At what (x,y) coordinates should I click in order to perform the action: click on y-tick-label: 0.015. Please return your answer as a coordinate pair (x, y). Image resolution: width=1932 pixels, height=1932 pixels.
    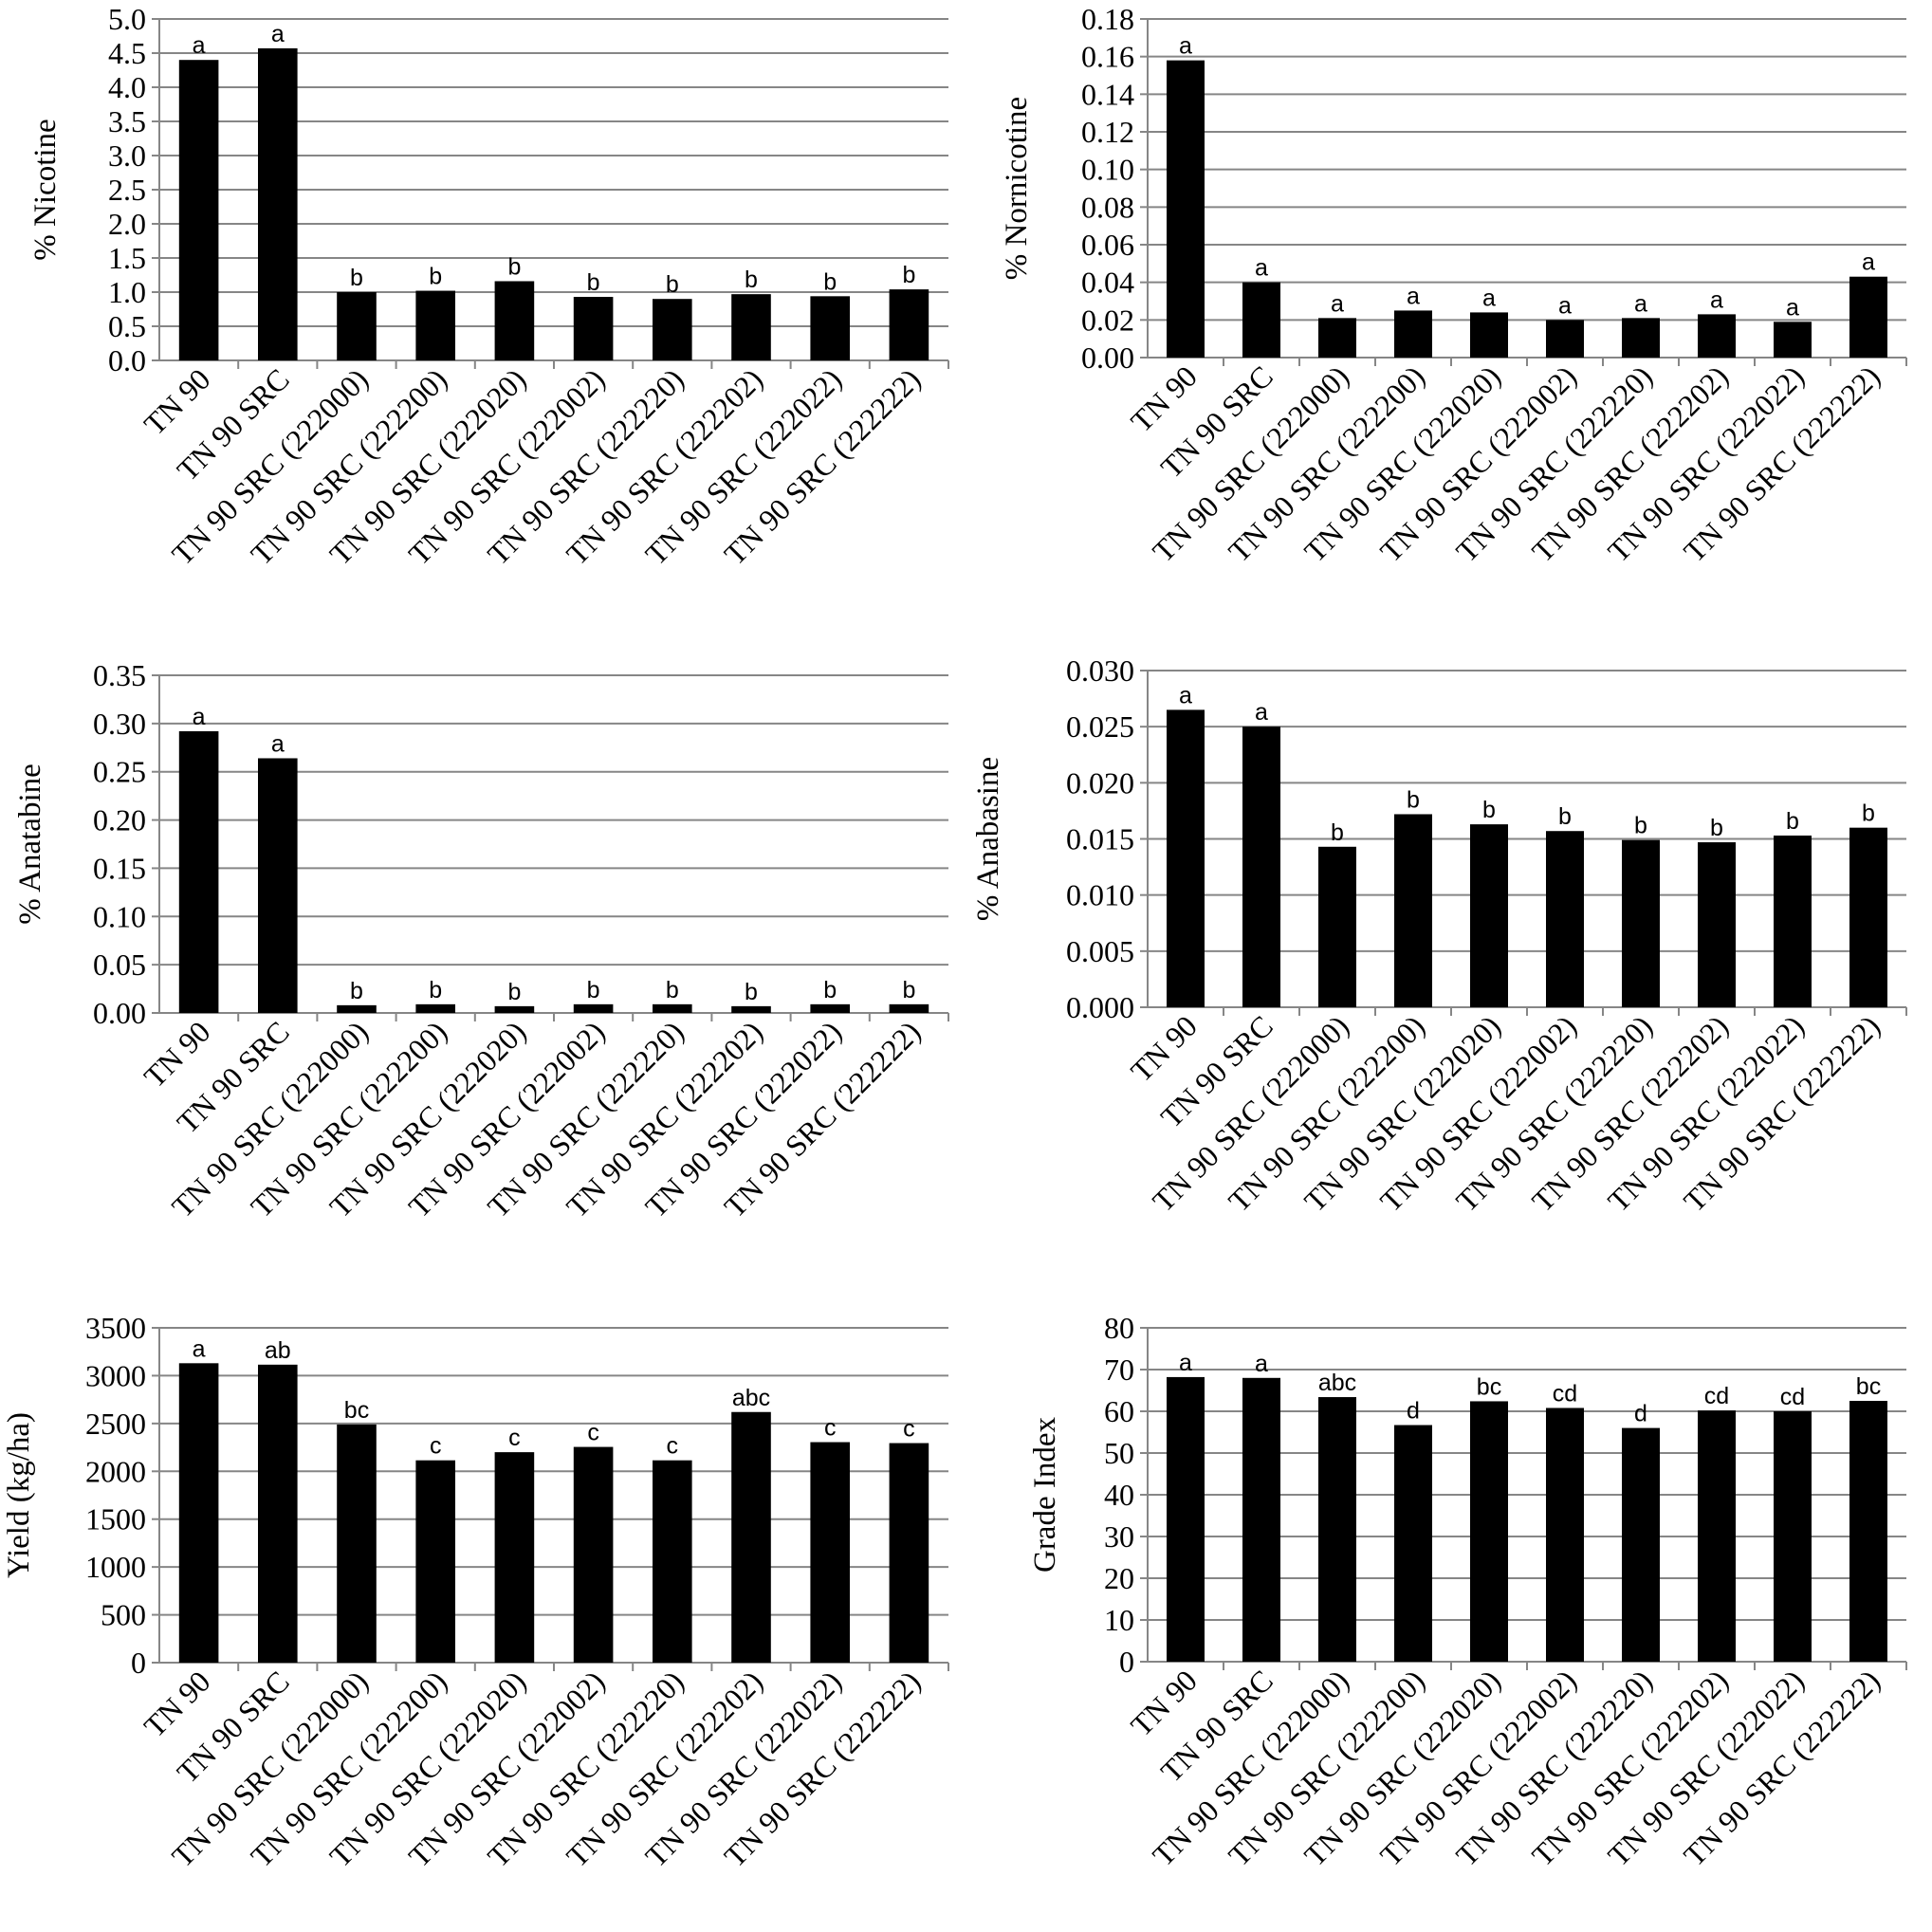
    Looking at the image, I should click on (1100, 839).